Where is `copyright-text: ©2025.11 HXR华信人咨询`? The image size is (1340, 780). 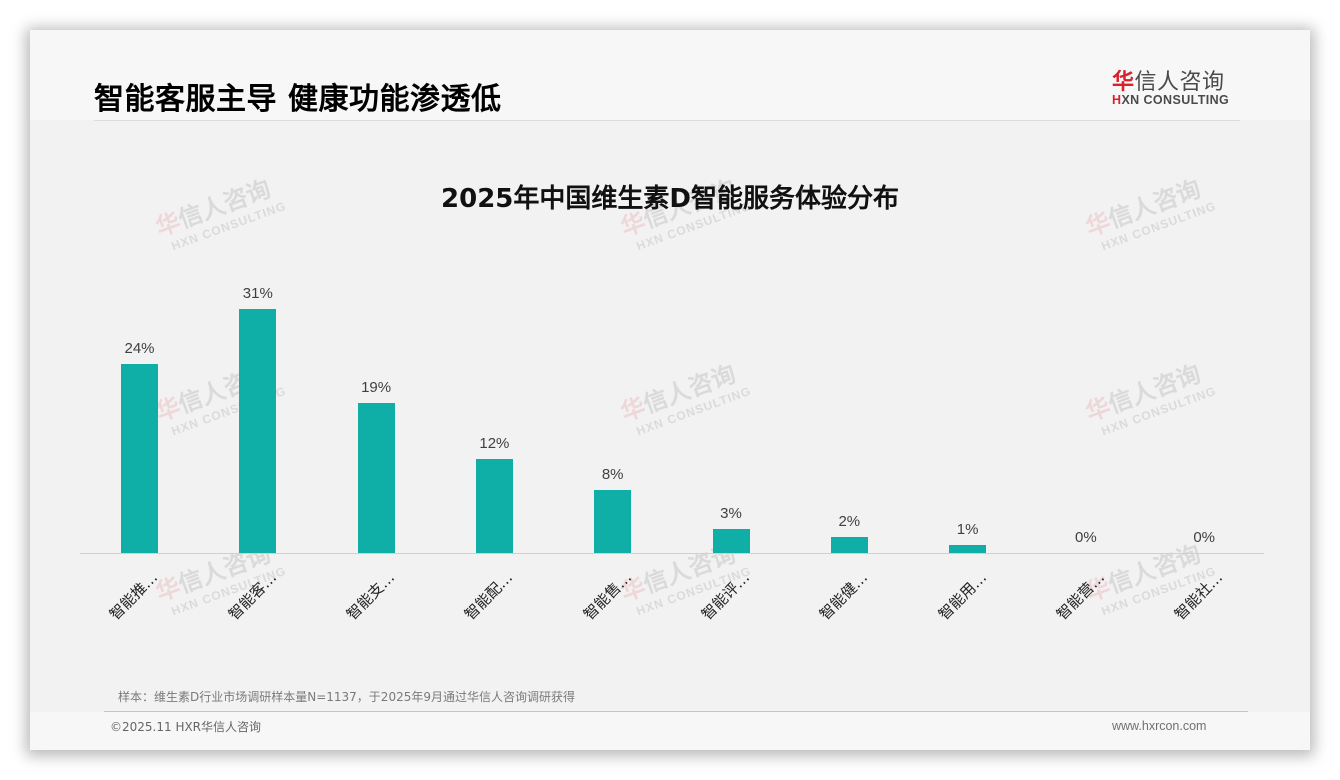 copyright-text: ©2025.11 HXR华信人咨询 is located at coordinates (186, 727).